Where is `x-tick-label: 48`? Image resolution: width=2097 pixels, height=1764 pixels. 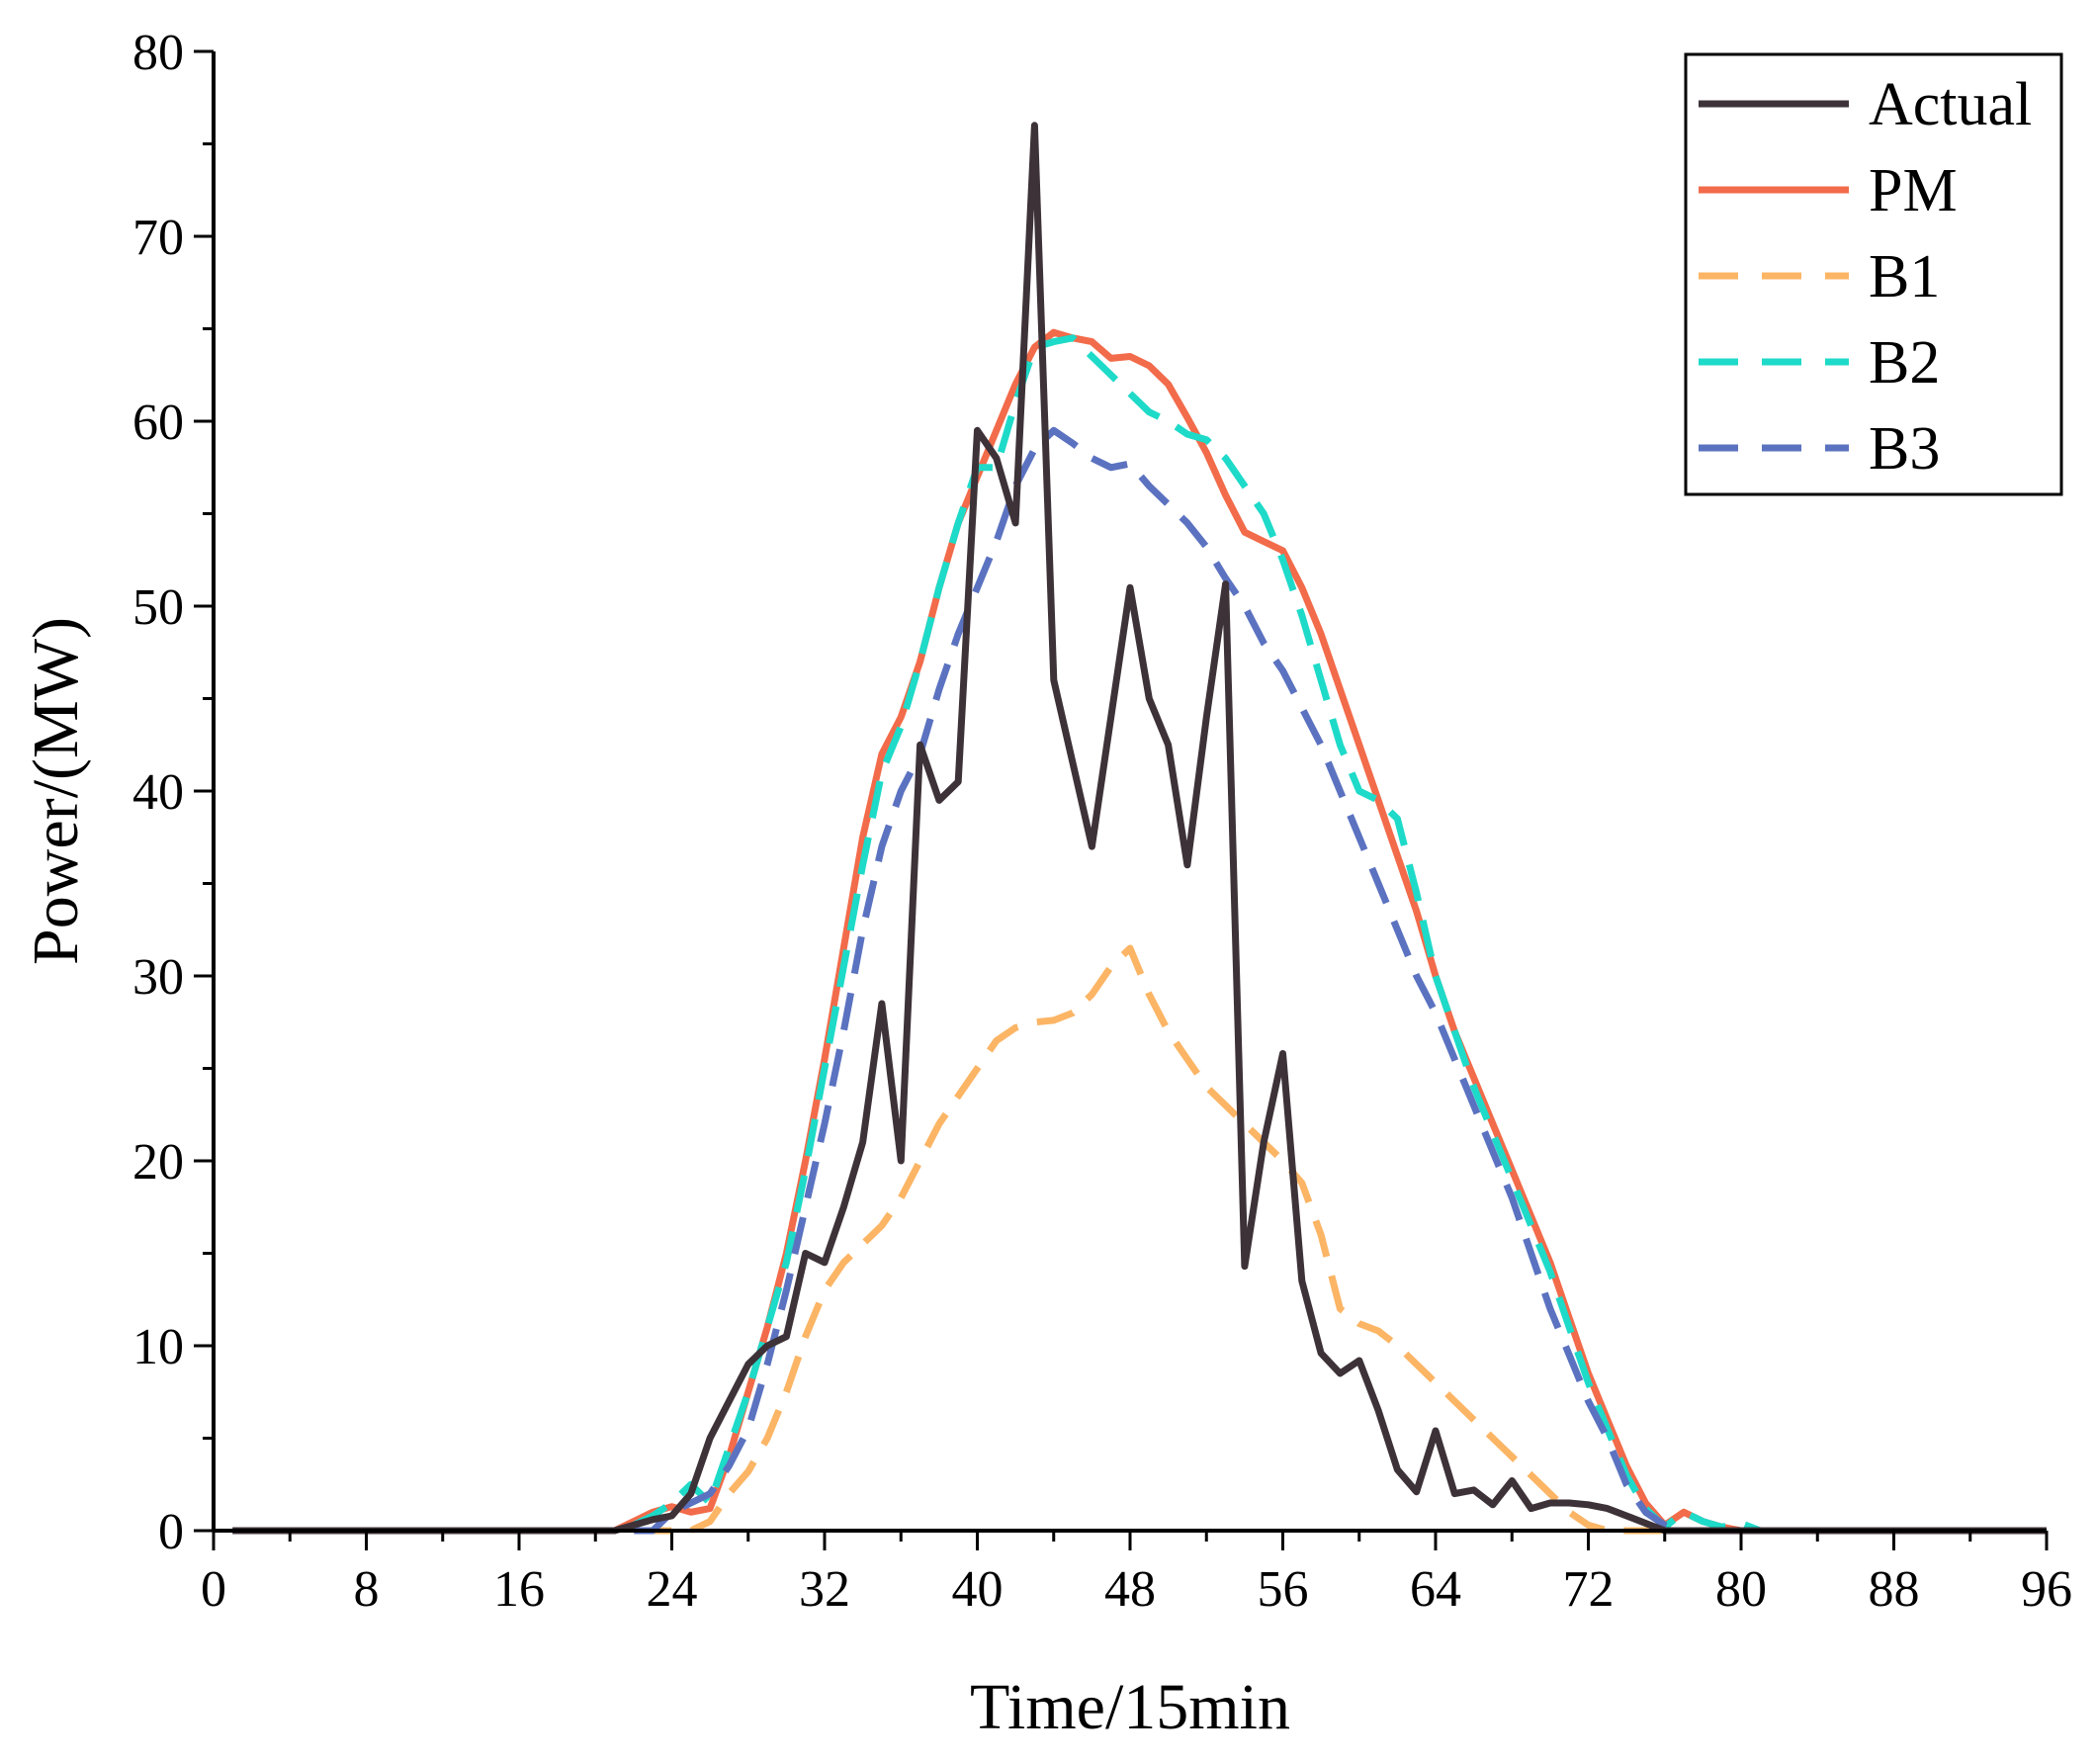 x-tick-label: 48 is located at coordinates (1130, 1589).